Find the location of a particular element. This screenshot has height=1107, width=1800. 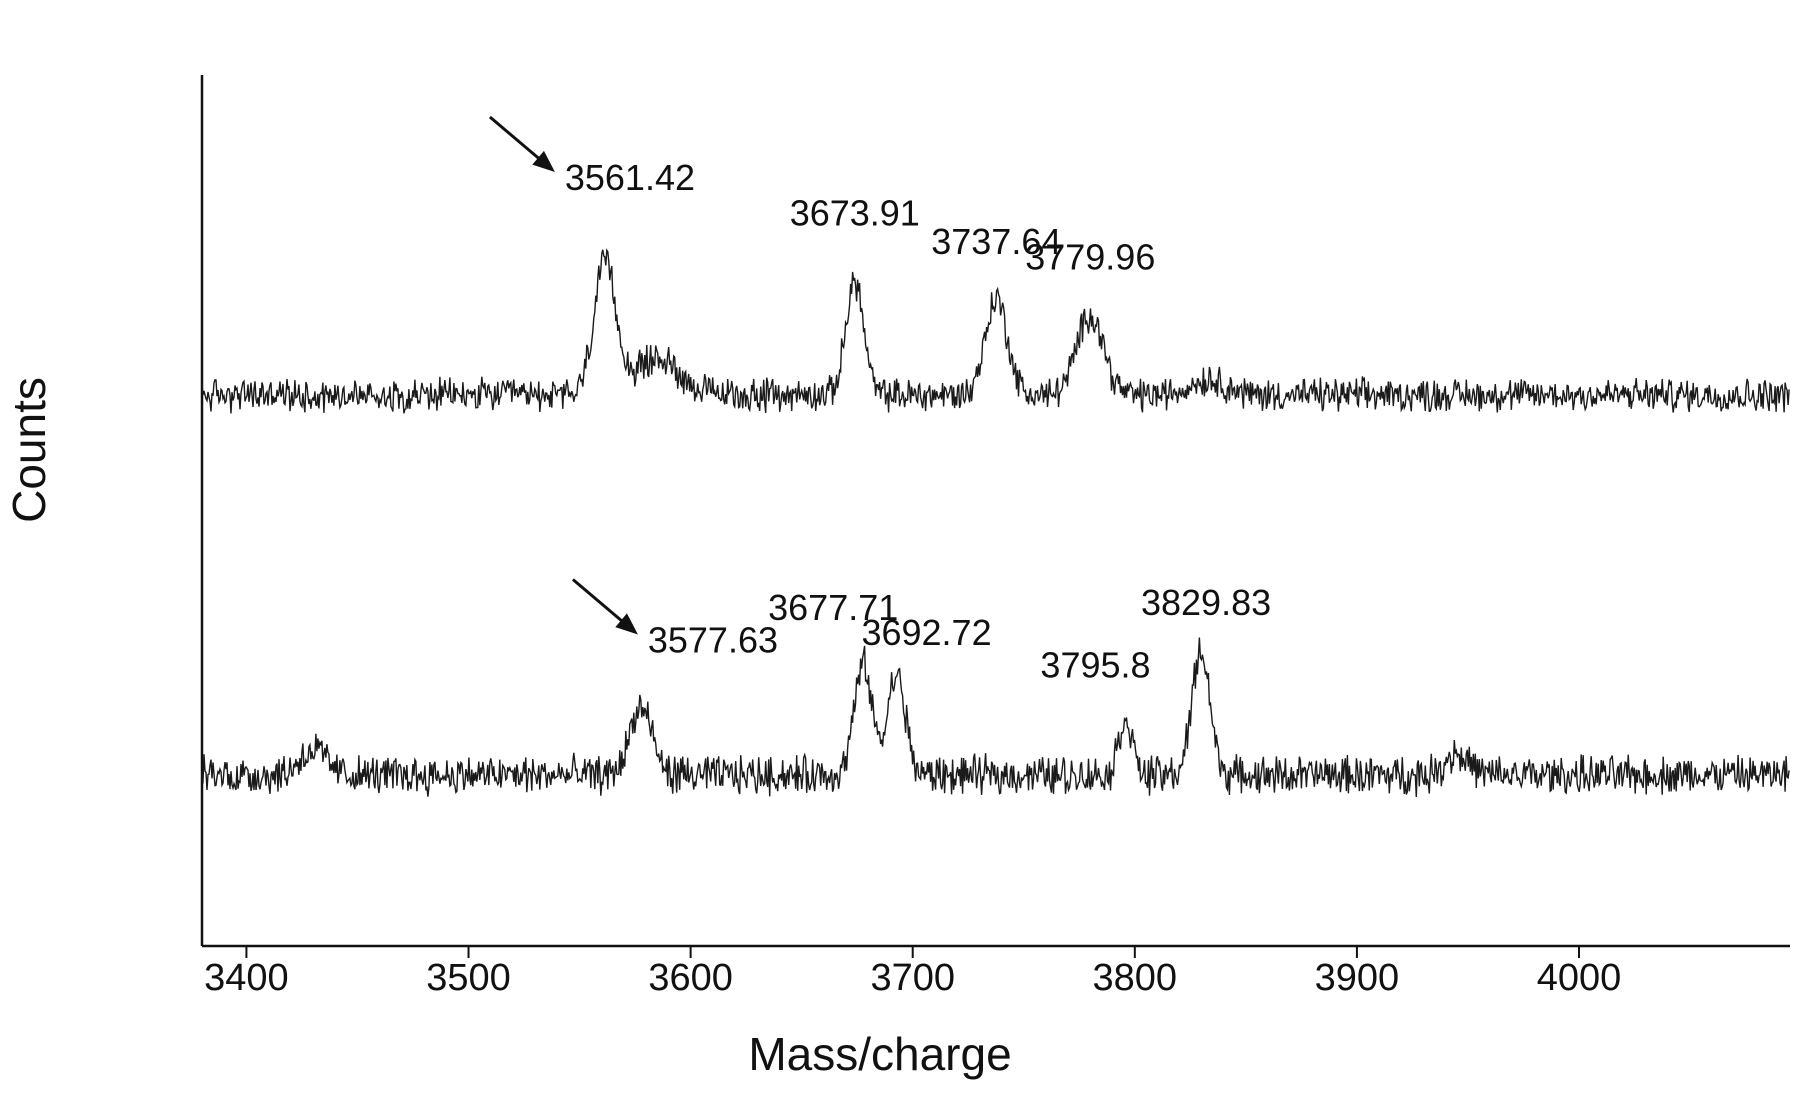

x-tick-label: 4000 is located at coordinates (1579, 978).